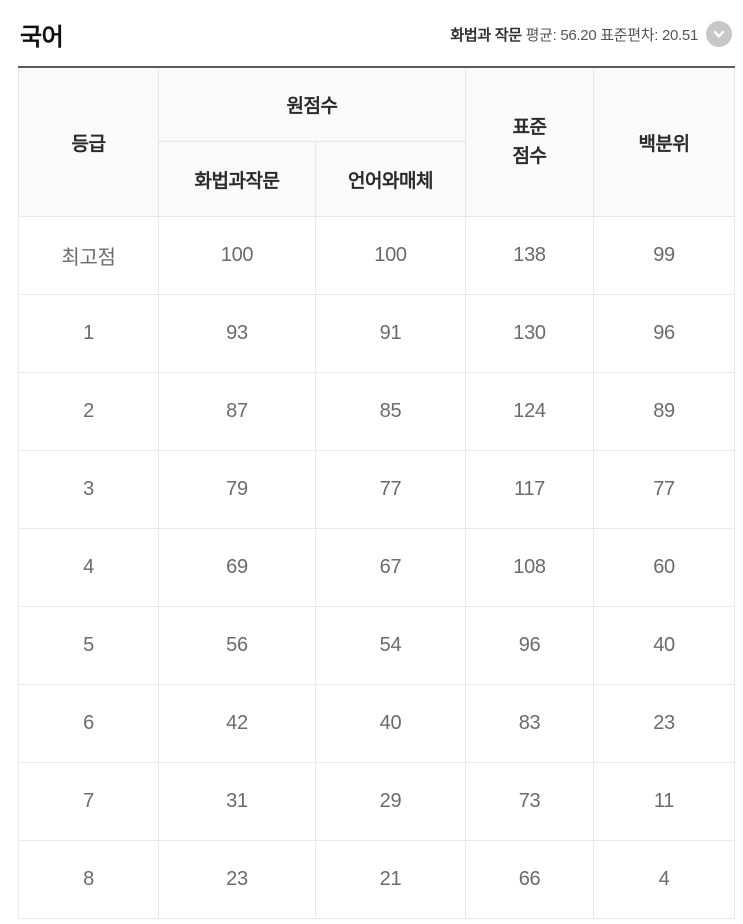  I want to click on grade-cell: 7, so click(88, 801).